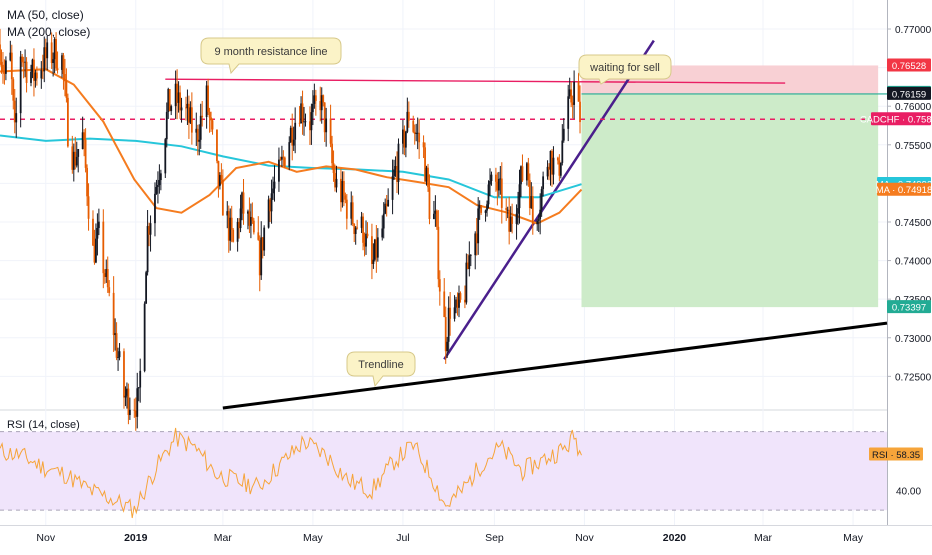 This screenshot has width=932, height=555. What do you see at coordinates (675, 538) in the screenshot?
I see `time-label-7: 2020` at bounding box center [675, 538].